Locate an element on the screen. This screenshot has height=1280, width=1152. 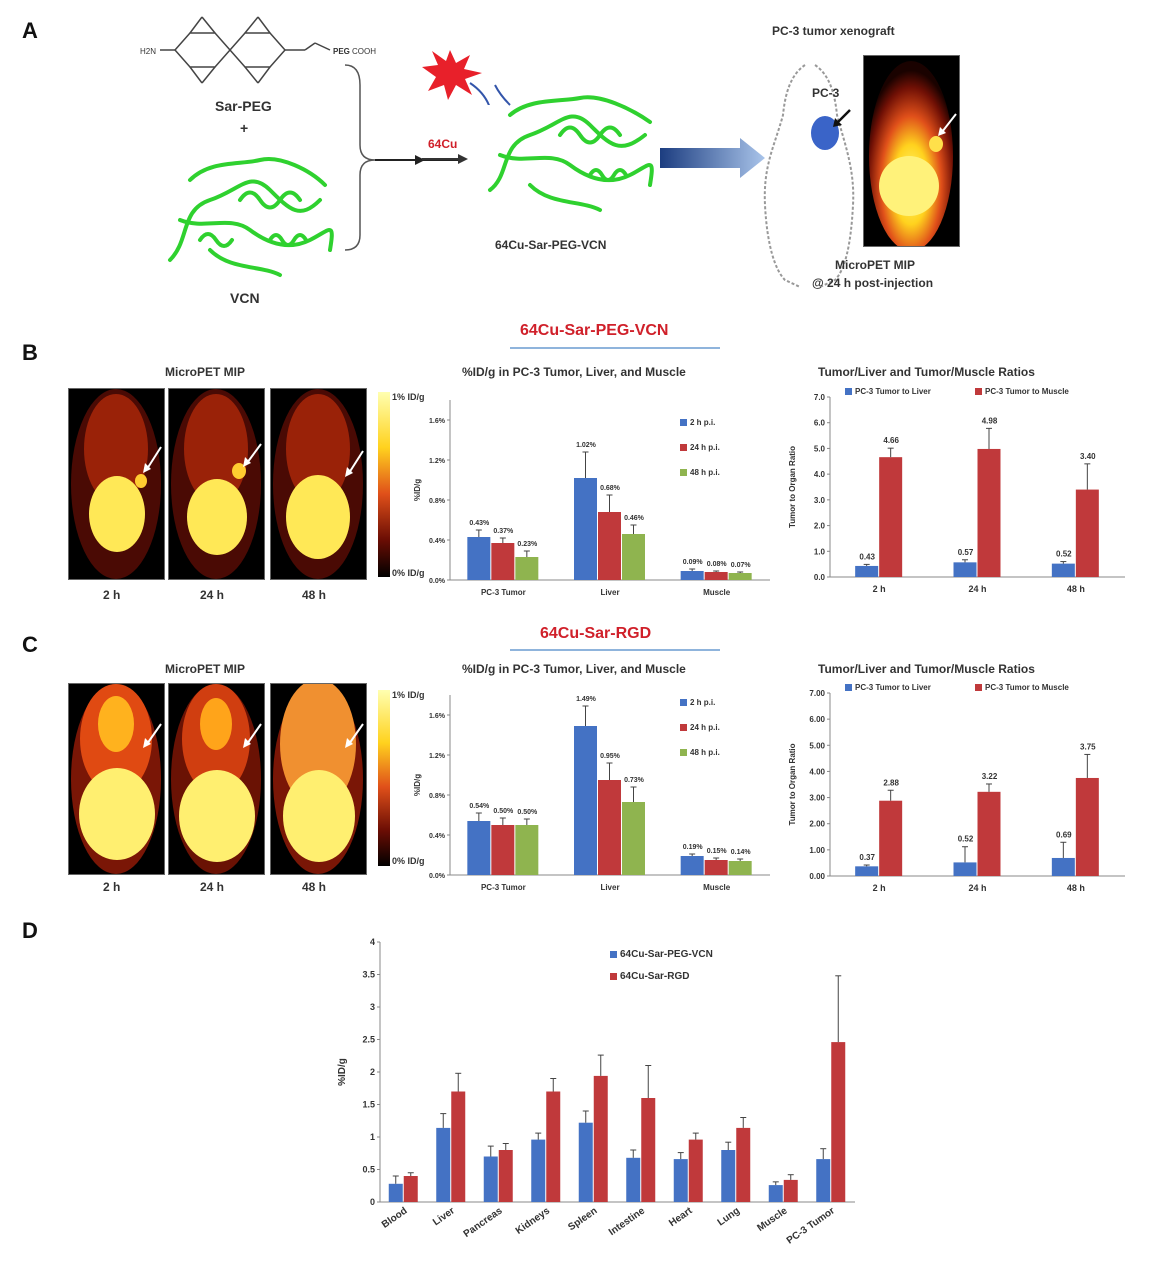
data-label: 3.22 is located at coordinates (990, 776).